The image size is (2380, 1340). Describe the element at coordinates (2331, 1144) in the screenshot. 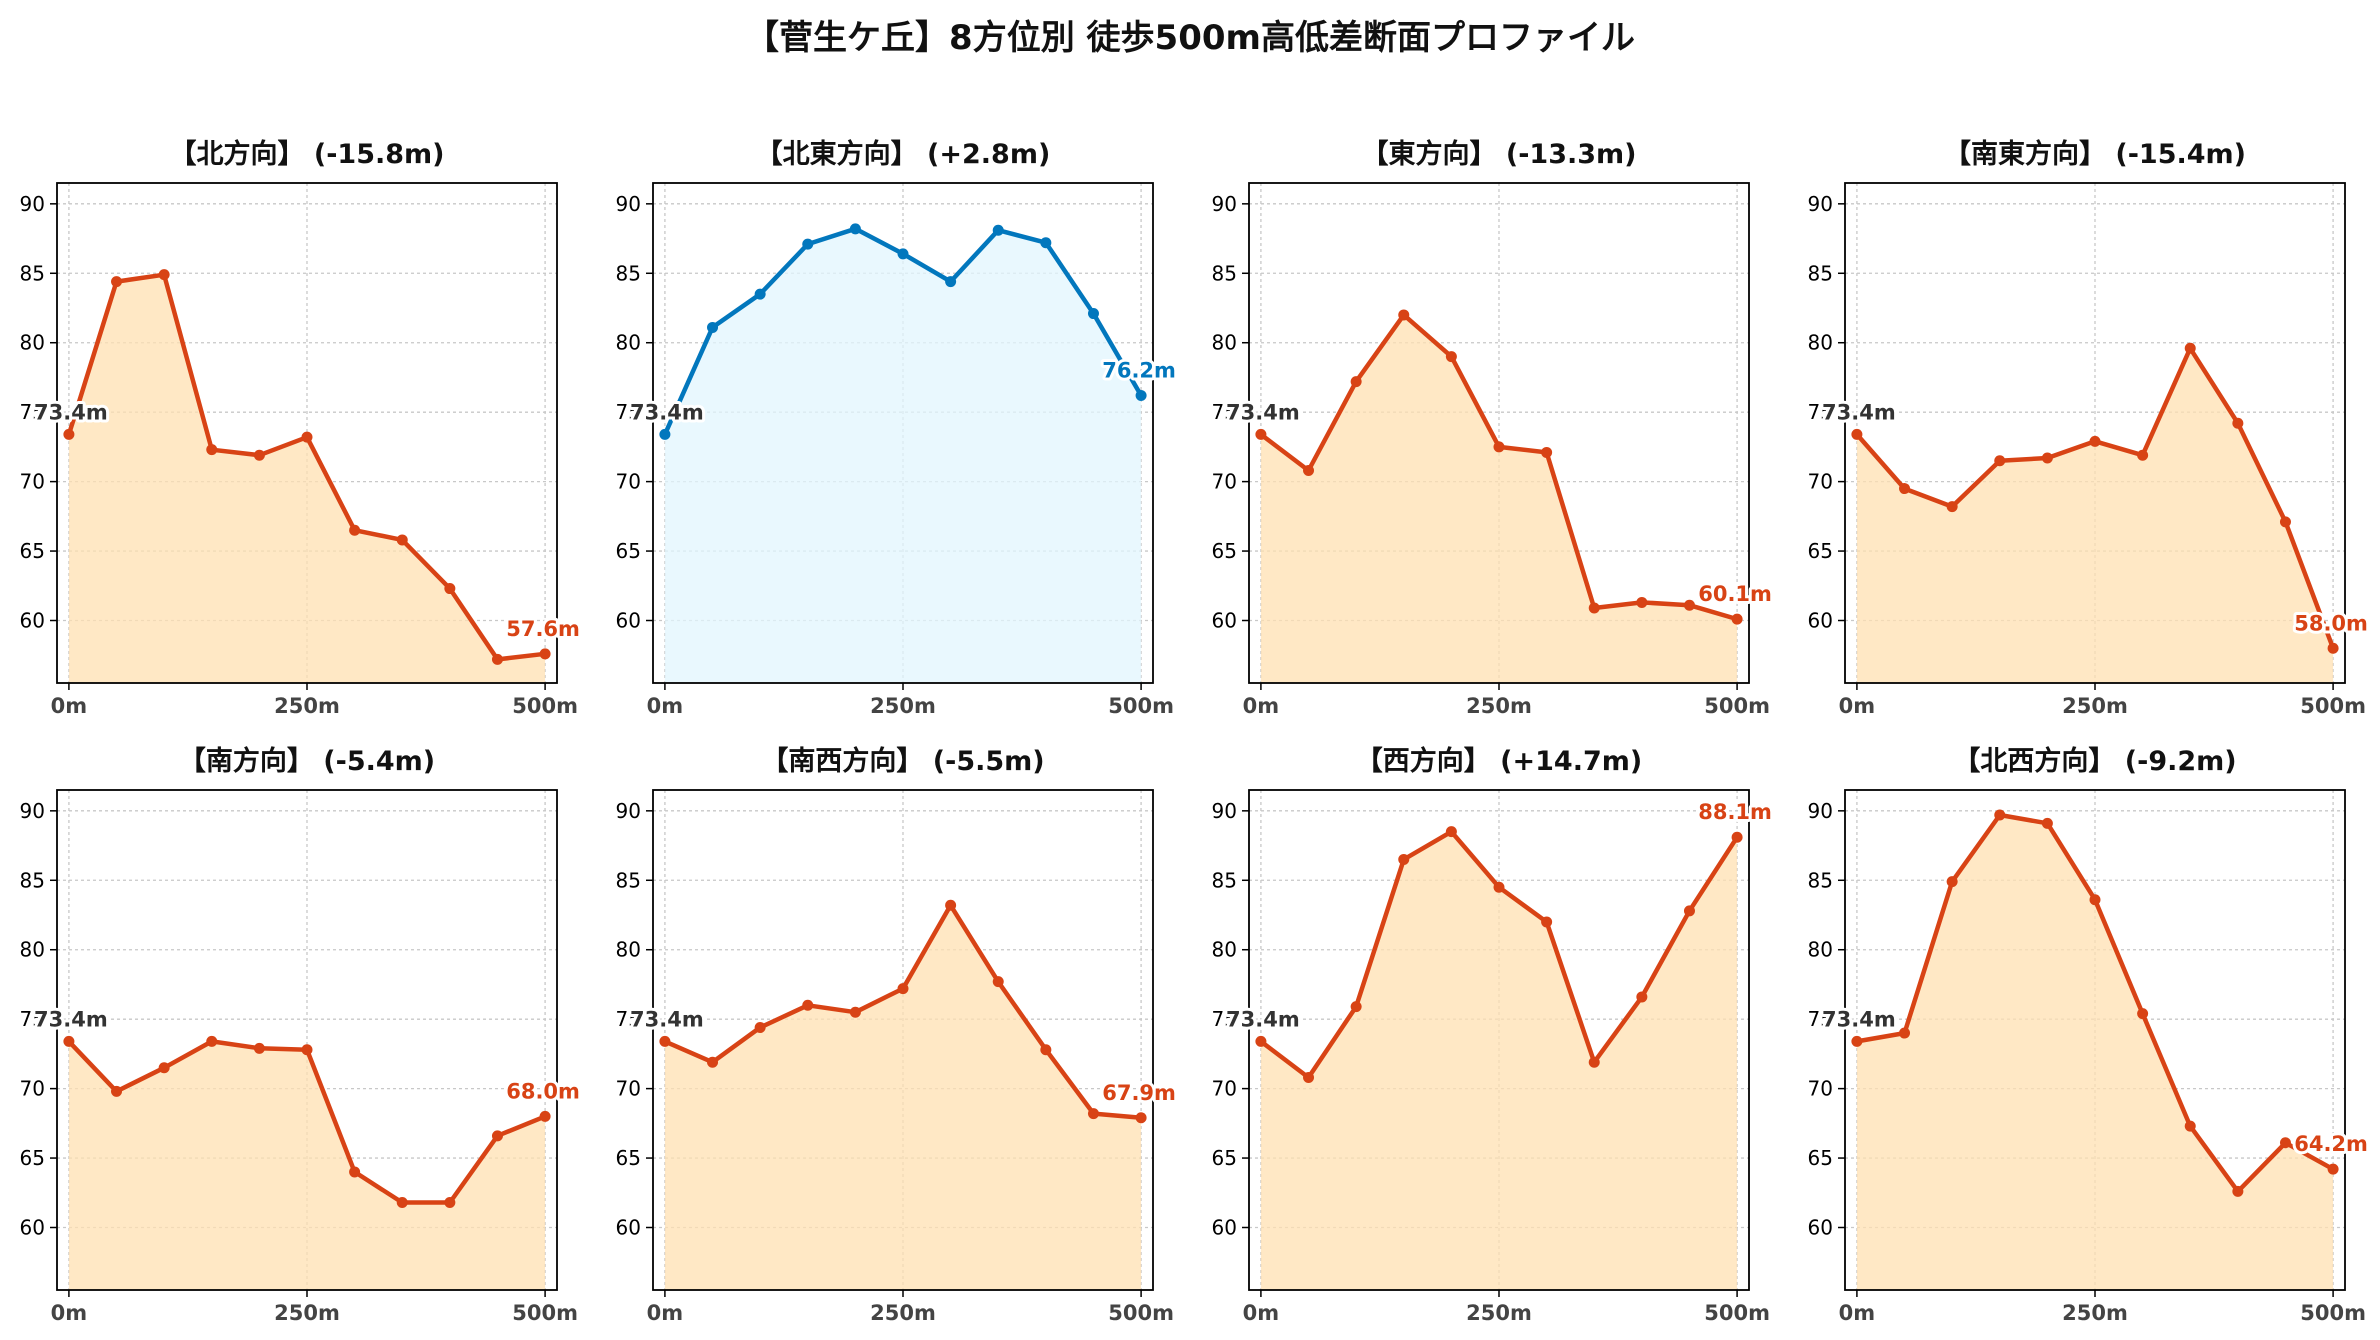

I see `end-value-label: 64.2m` at that location.